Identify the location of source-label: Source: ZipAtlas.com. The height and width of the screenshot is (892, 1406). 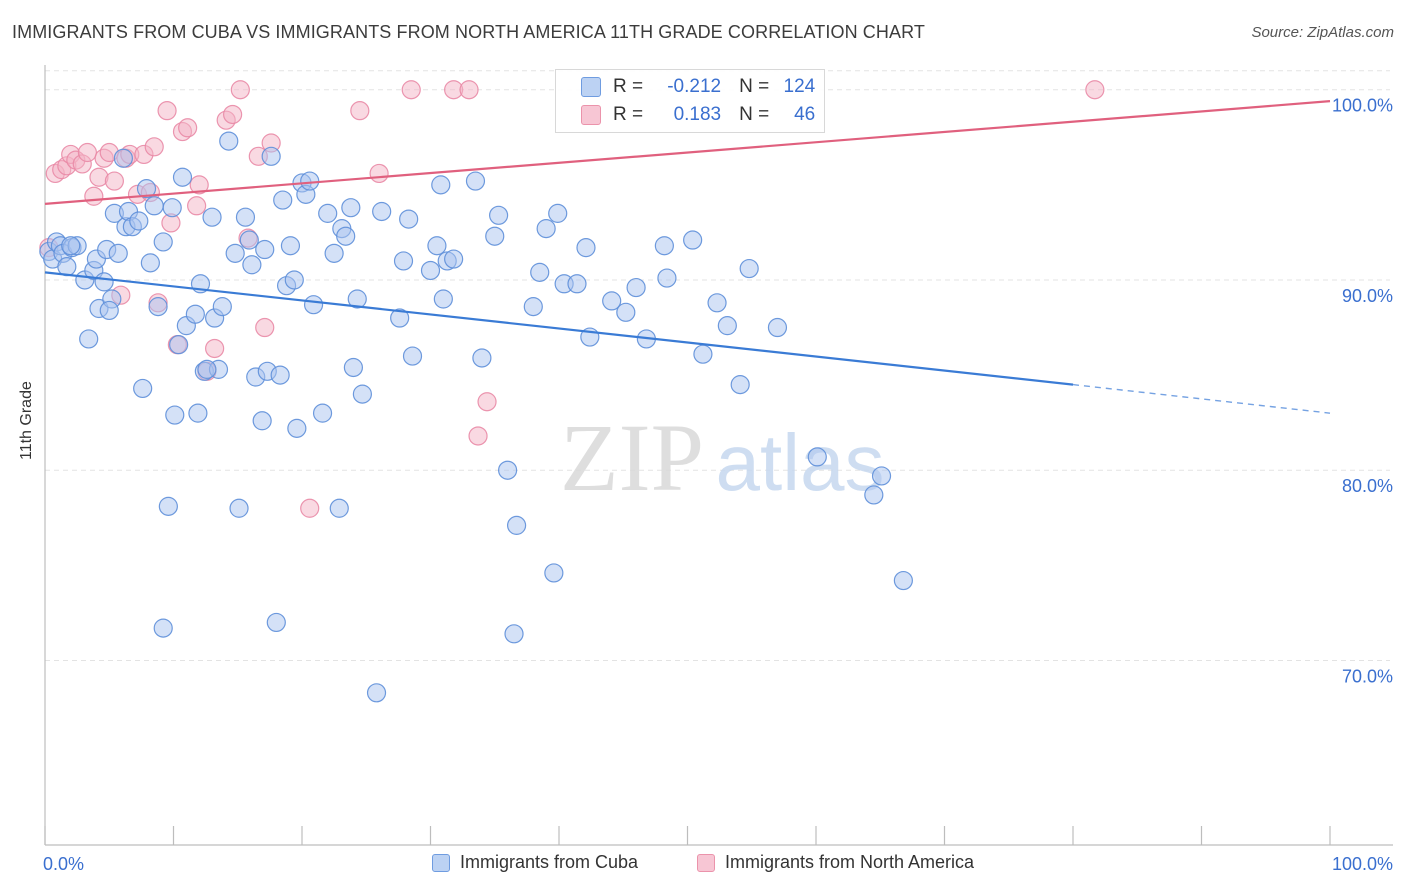
(1322, 32).